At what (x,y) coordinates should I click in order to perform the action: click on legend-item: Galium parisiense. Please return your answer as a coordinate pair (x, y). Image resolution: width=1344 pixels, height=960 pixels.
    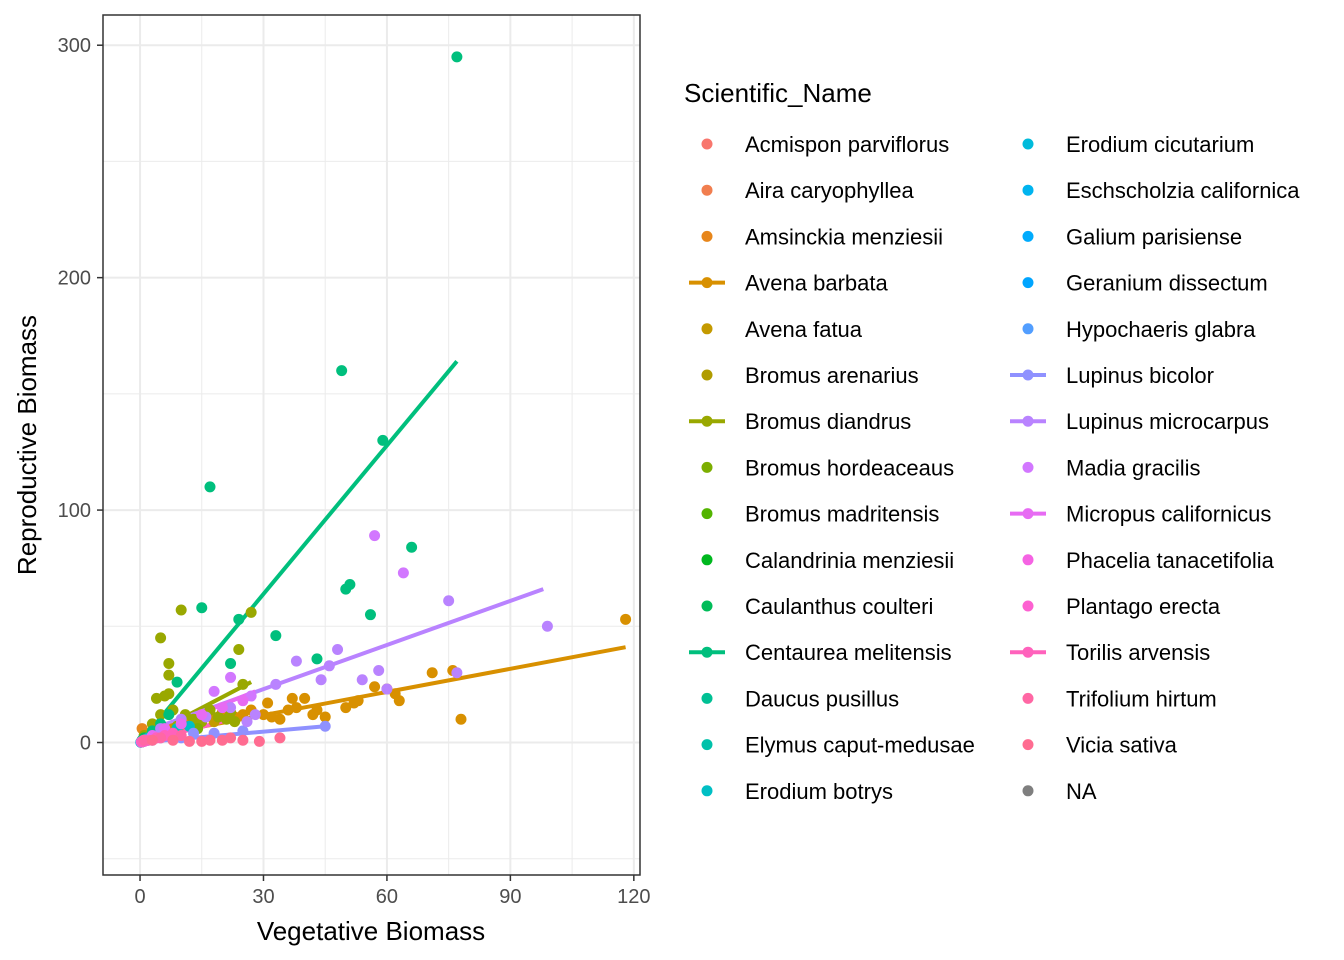
    Looking at the image, I should click on (1132, 236).